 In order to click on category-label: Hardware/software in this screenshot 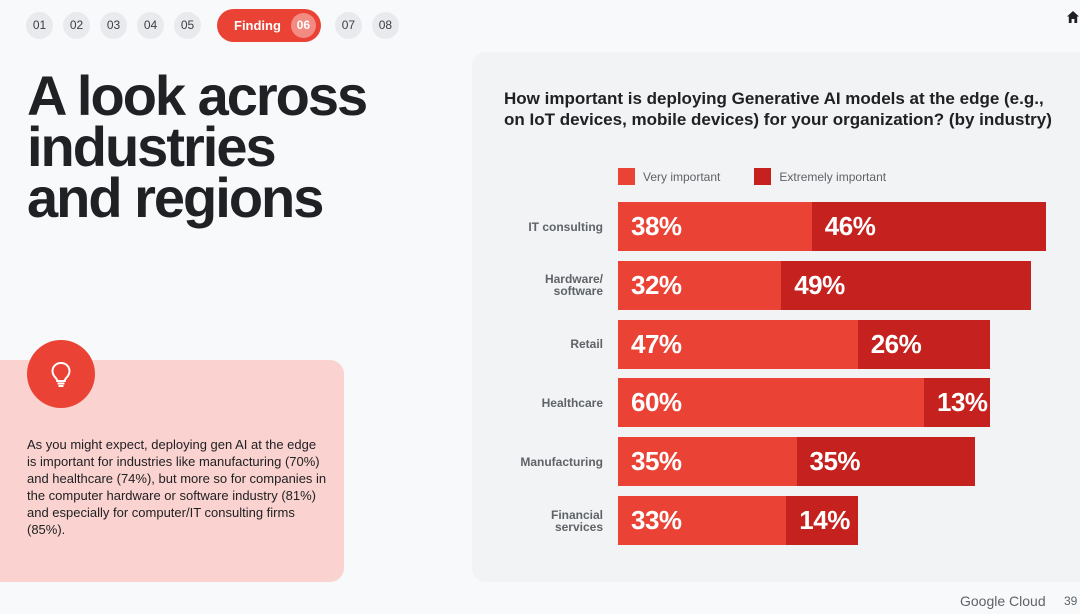, I will do `click(573, 285)`.